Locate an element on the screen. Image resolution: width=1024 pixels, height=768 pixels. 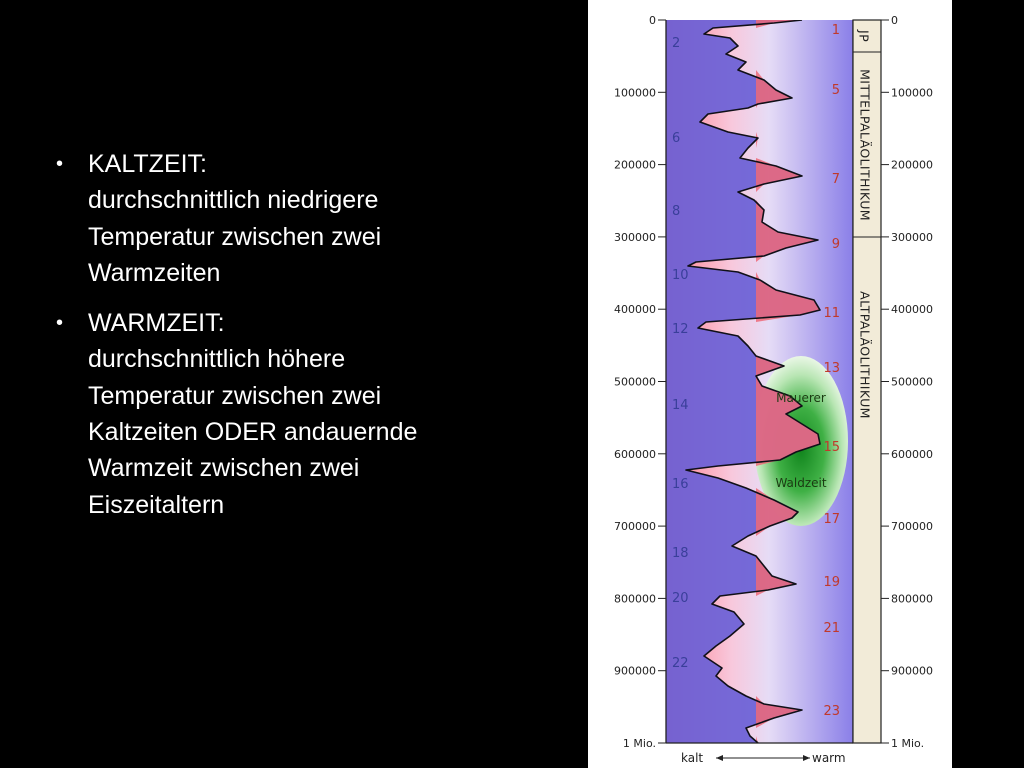
left-axis-tick-label: 300000 is located at coordinates (635, 237).